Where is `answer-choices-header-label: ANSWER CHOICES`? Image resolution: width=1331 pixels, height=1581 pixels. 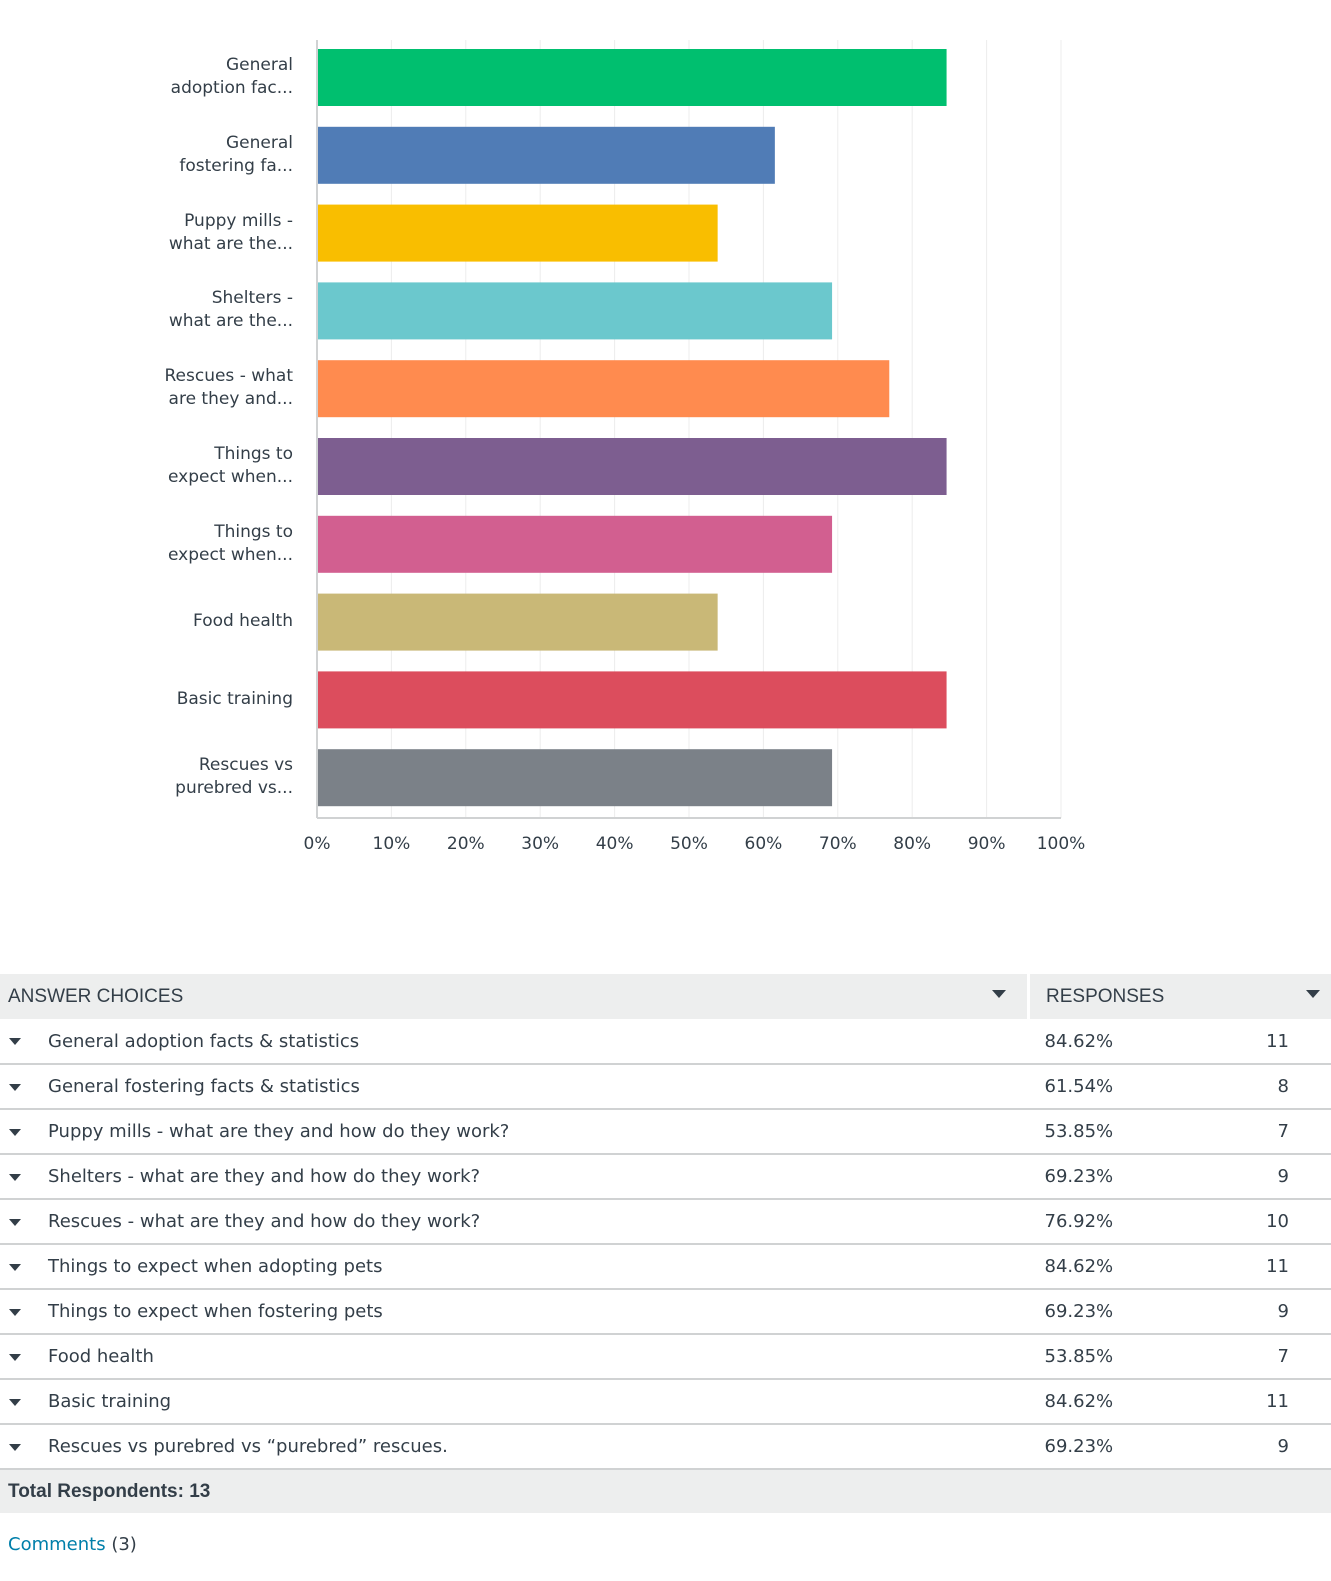 answer-choices-header-label: ANSWER CHOICES is located at coordinates (96, 996).